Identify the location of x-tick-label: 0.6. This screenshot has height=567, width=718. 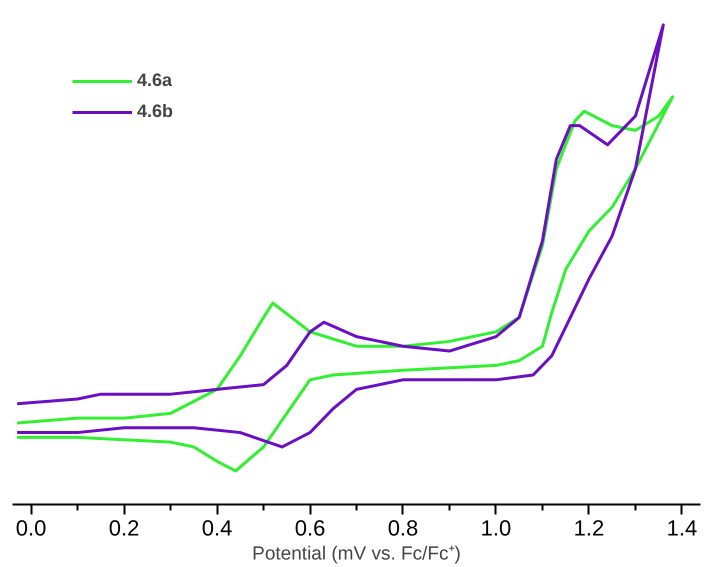
(310, 528).